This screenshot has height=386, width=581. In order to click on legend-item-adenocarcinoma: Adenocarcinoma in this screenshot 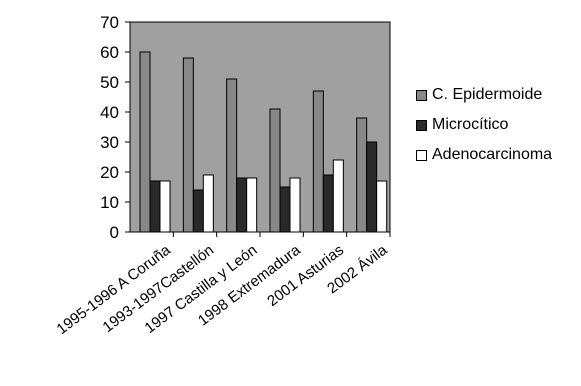, I will do `click(484, 155)`.